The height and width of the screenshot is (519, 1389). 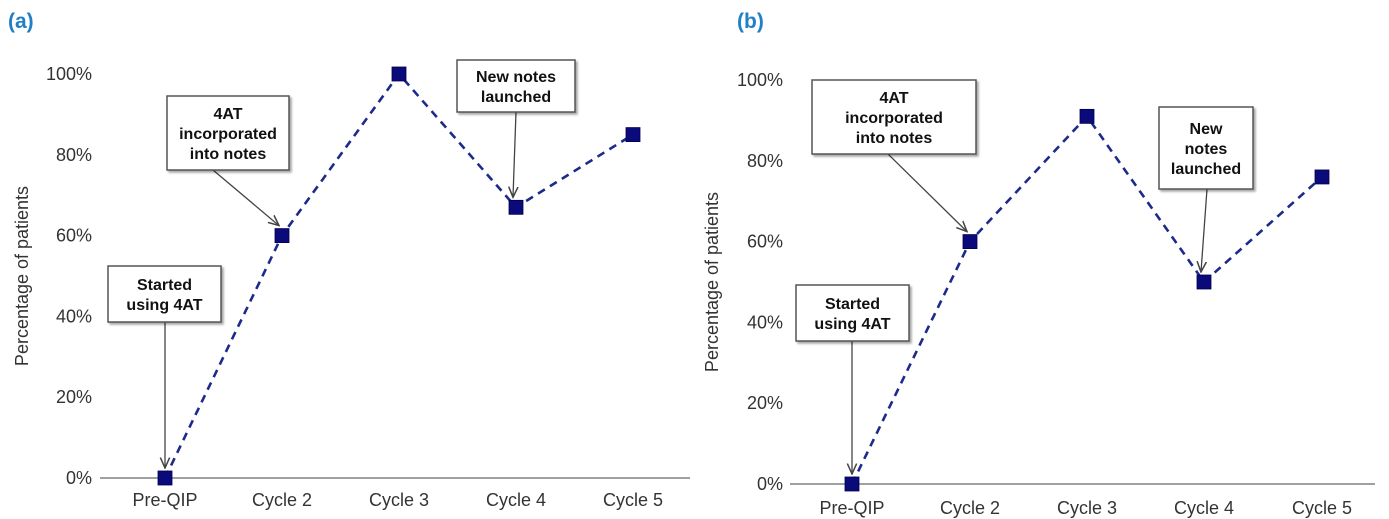 What do you see at coordinates (750, 21) in the screenshot?
I see `panel-label: (b)` at bounding box center [750, 21].